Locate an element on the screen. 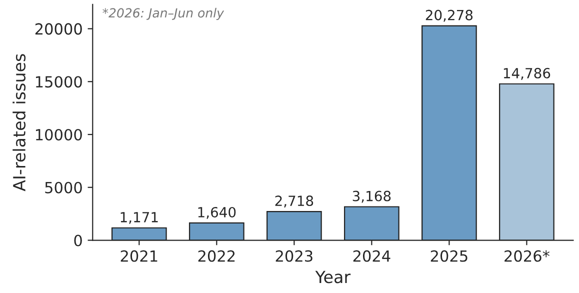  y-tick-label: 10000 is located at coordinates (59, 134).